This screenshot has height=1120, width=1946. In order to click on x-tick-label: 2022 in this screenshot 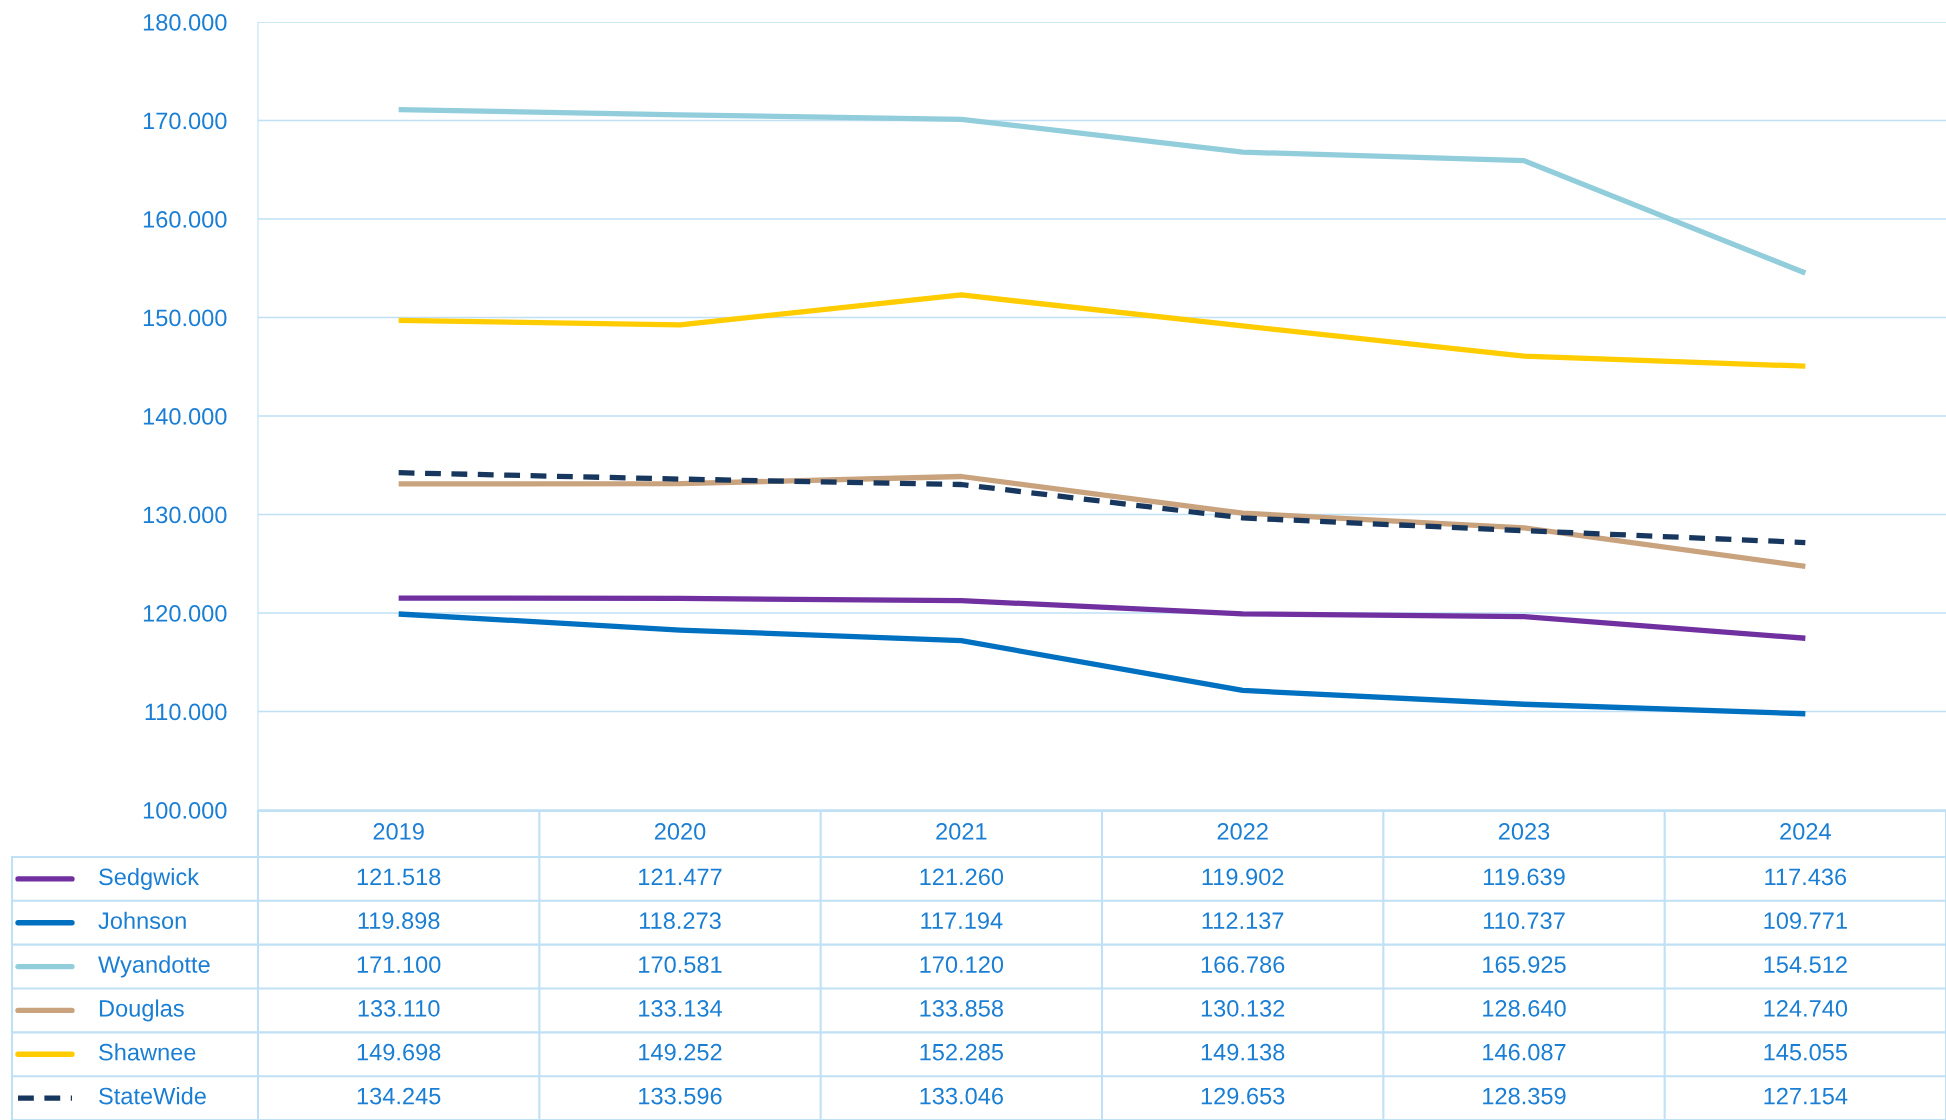, I will do `click(1242, 831)`.